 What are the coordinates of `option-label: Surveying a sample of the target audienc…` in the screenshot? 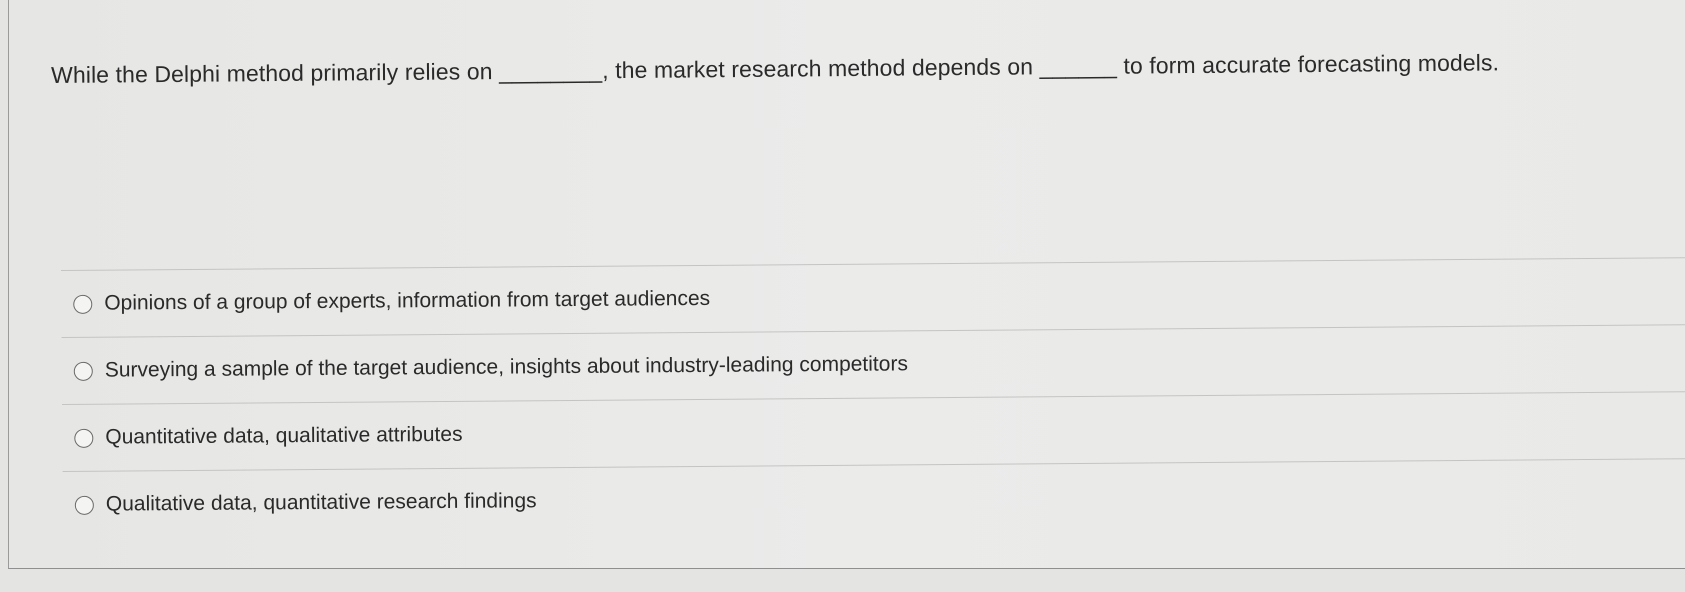 It's located at (506, 367).